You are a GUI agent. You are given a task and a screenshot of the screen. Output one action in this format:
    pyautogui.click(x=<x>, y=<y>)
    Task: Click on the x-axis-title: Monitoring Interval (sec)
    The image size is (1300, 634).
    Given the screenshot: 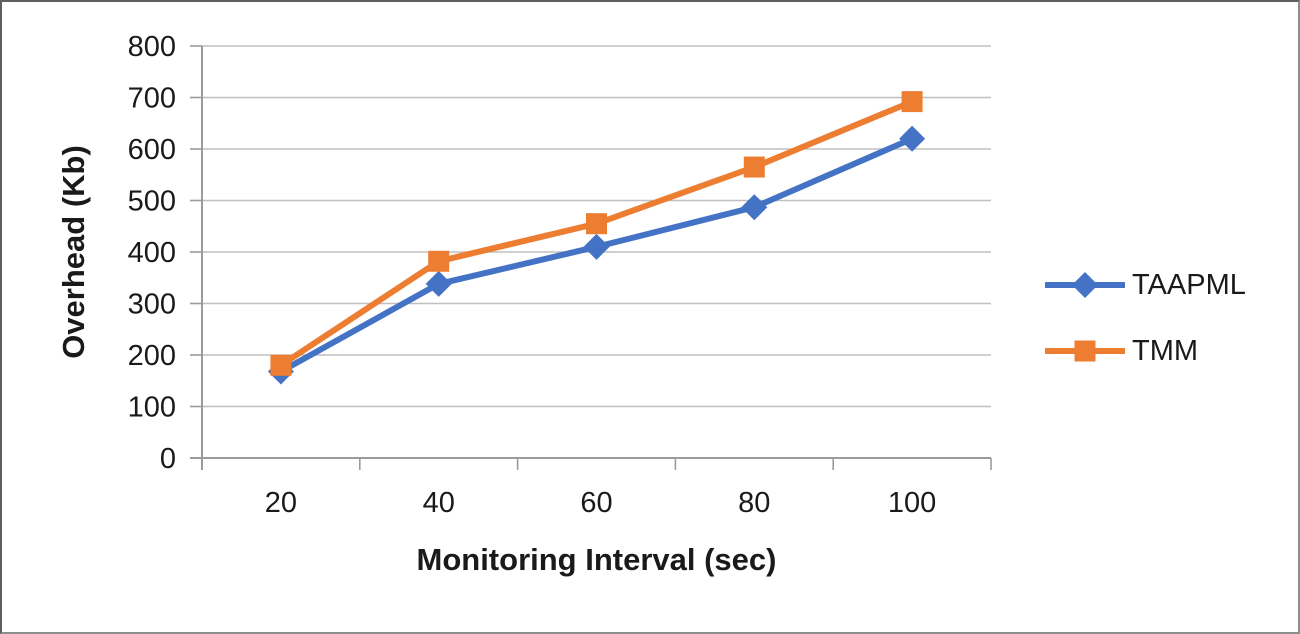 What is the action you would take?
    pyautogui.click(x=596, y=559)
    